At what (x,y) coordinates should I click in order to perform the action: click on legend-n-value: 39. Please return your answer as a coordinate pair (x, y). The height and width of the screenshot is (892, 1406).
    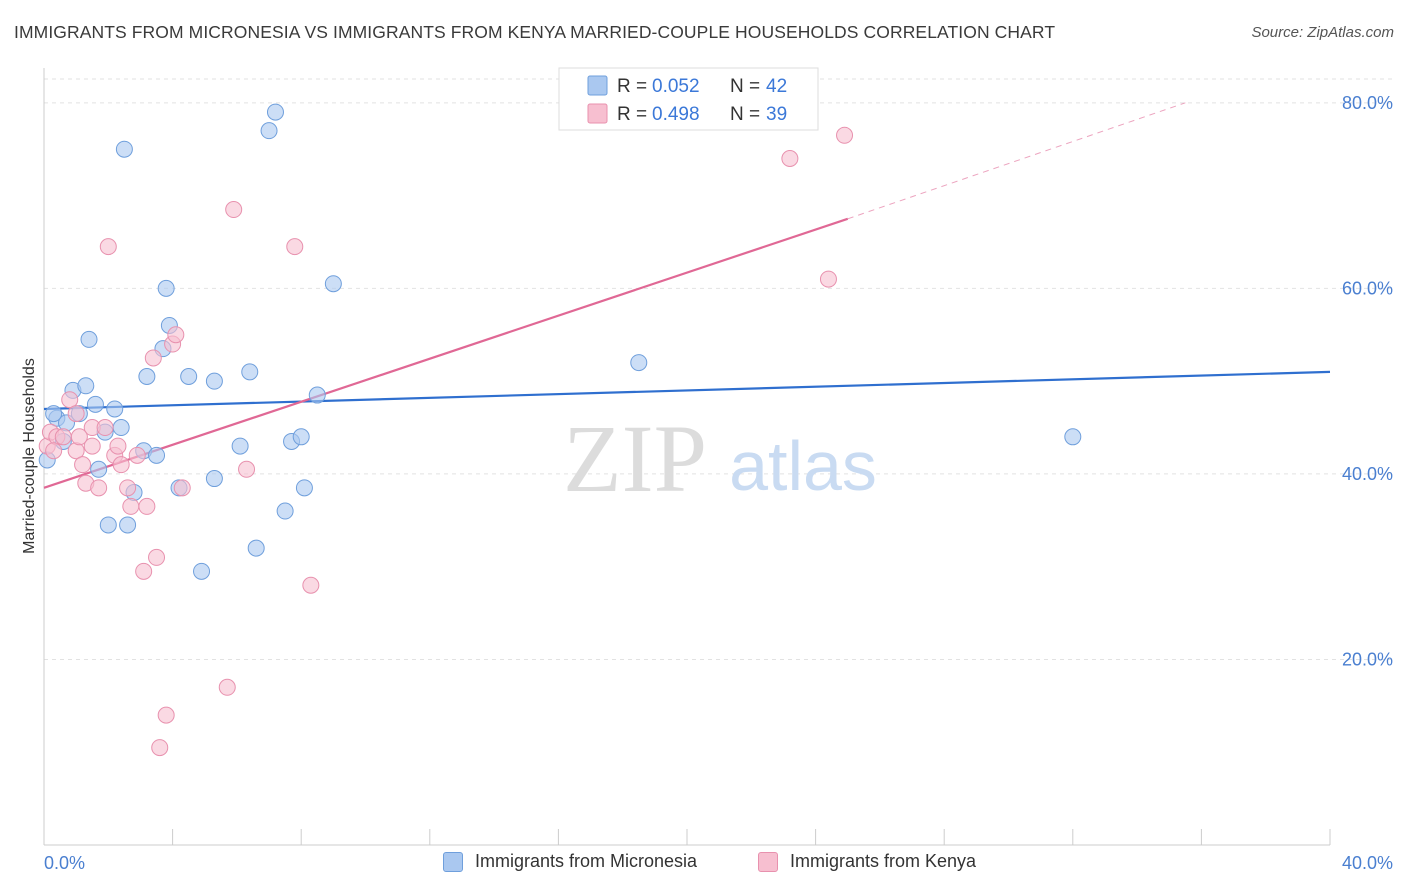
    Looking at the image, I should click on (776, 114).